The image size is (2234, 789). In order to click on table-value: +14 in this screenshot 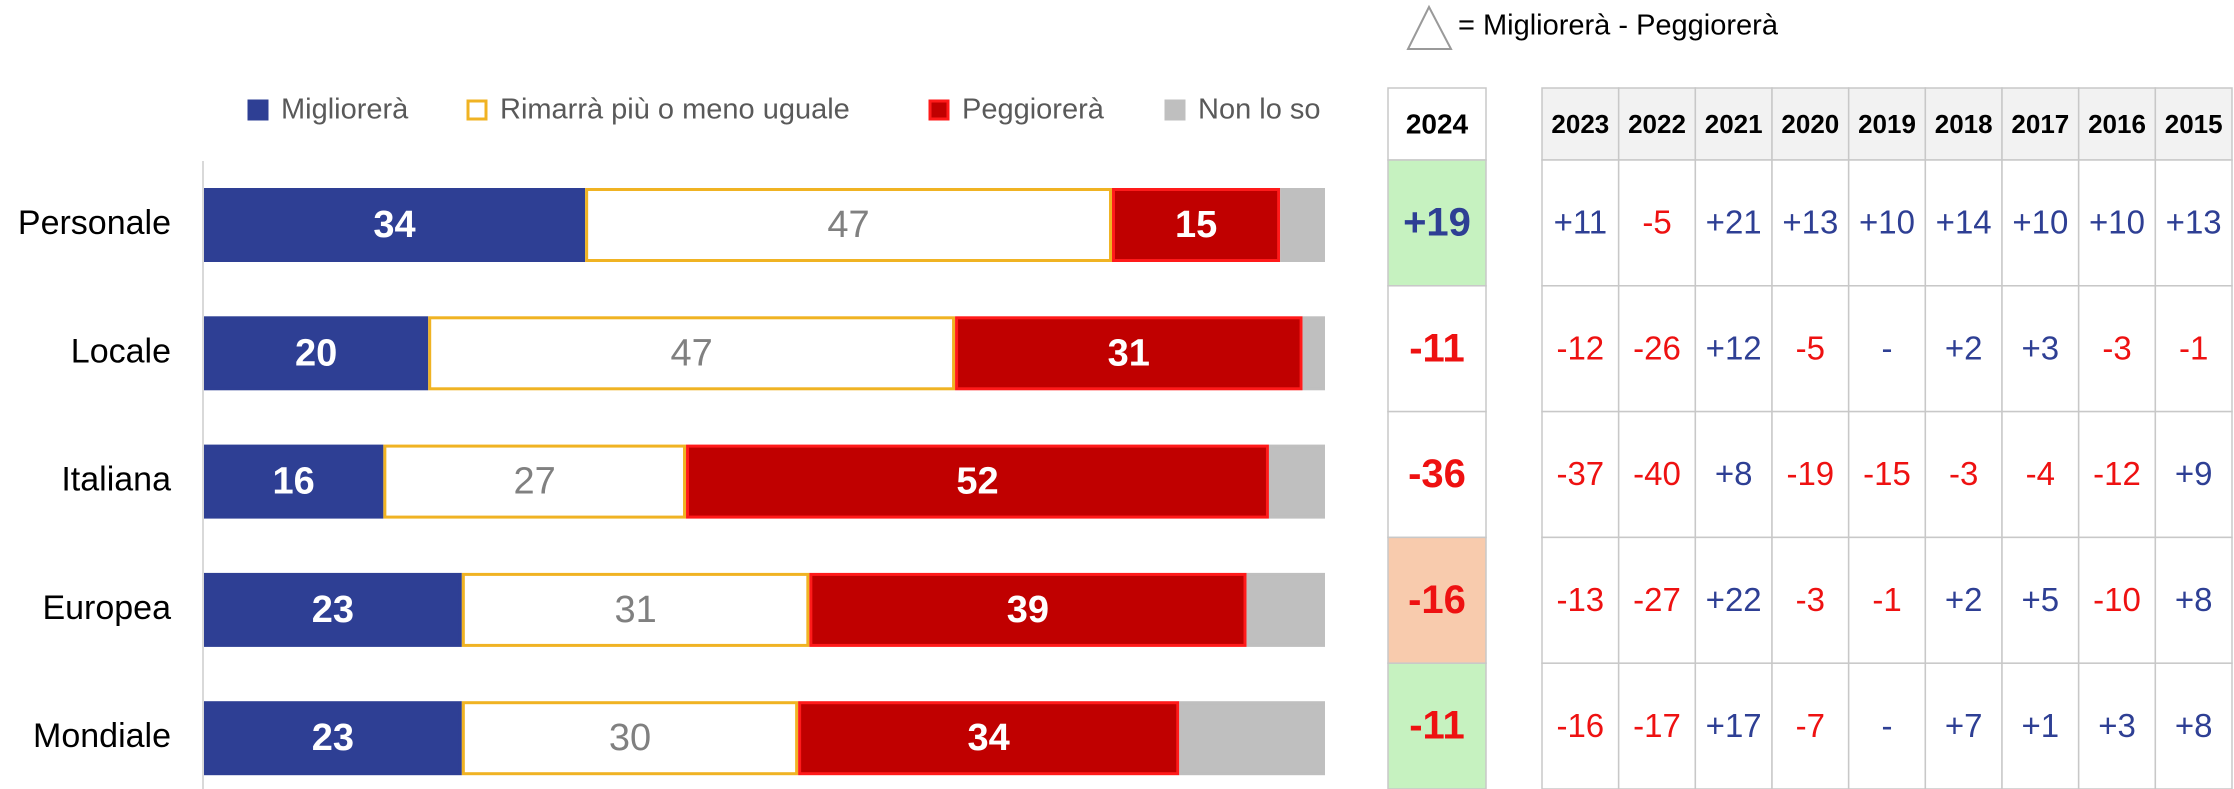, I will do `click(1964, 222)`.